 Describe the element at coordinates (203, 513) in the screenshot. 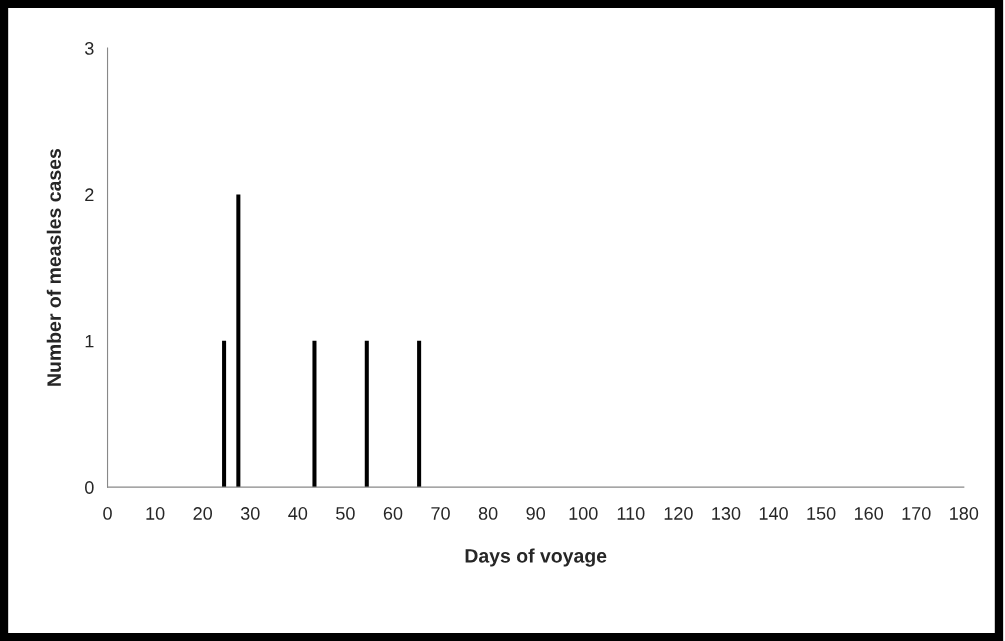

I see `x-tick-label: 20` at that location.